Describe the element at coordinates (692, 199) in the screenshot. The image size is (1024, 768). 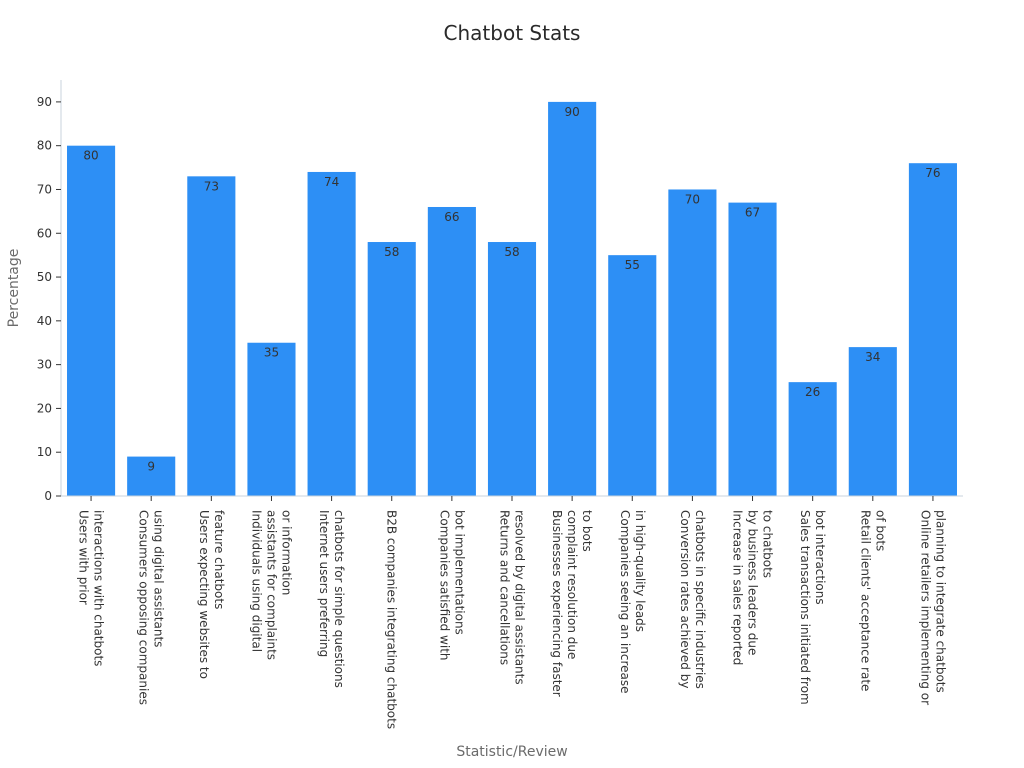
I see `data-label: 70` at that location.